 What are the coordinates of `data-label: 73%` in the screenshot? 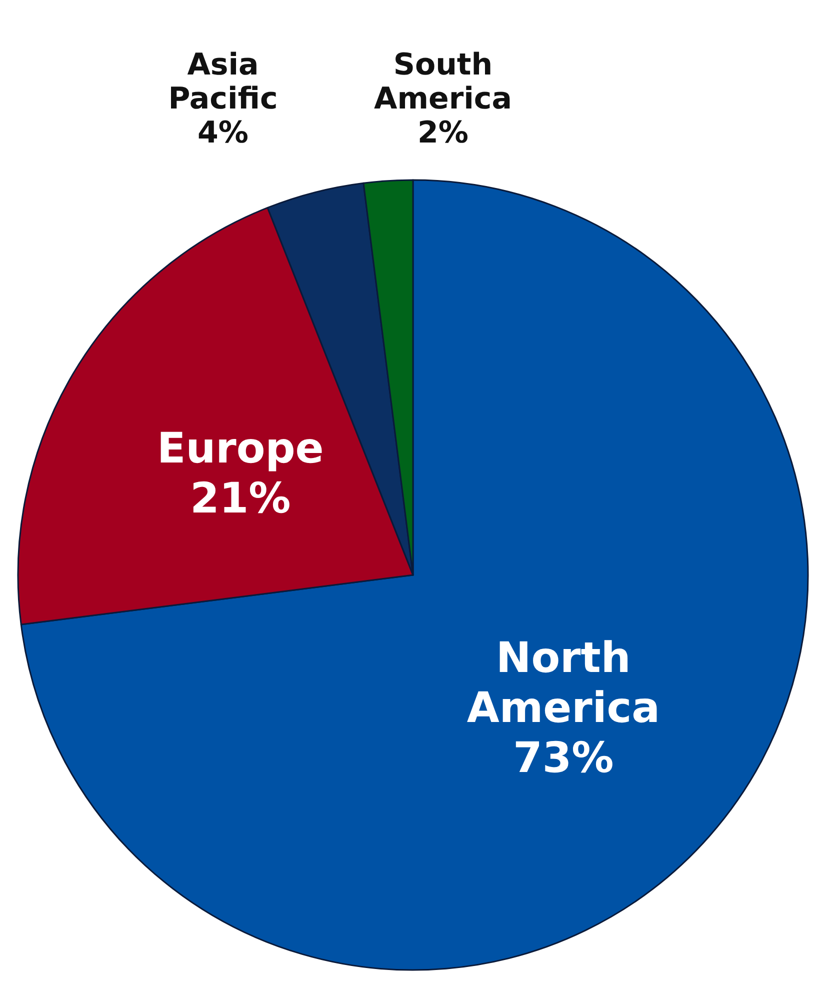 It's located at (563, 757).